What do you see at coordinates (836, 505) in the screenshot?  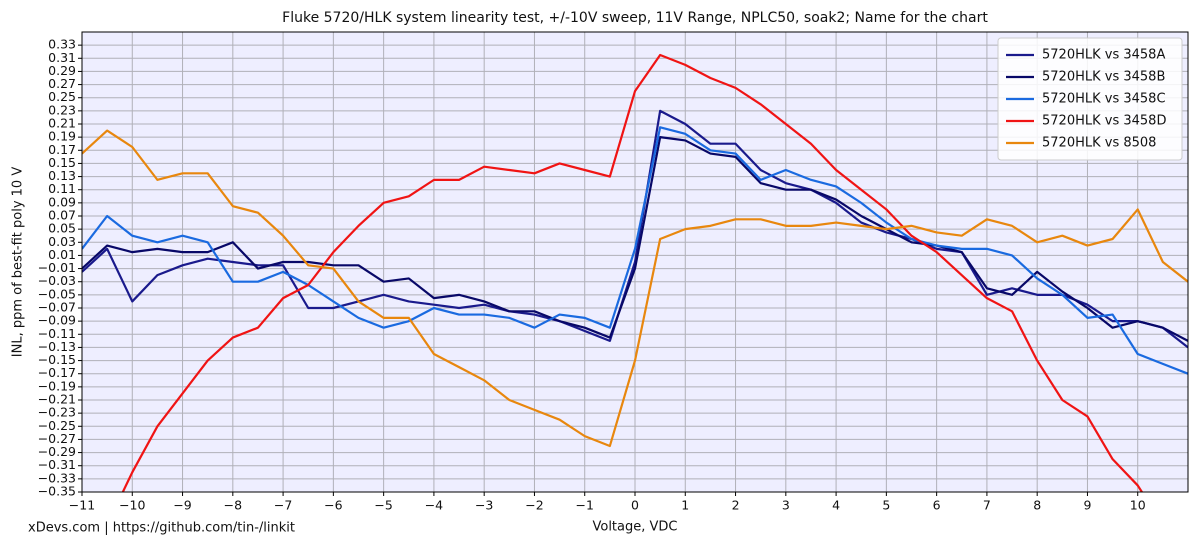 I see `x-tick-label: 4` at bounding box center [836, 505].